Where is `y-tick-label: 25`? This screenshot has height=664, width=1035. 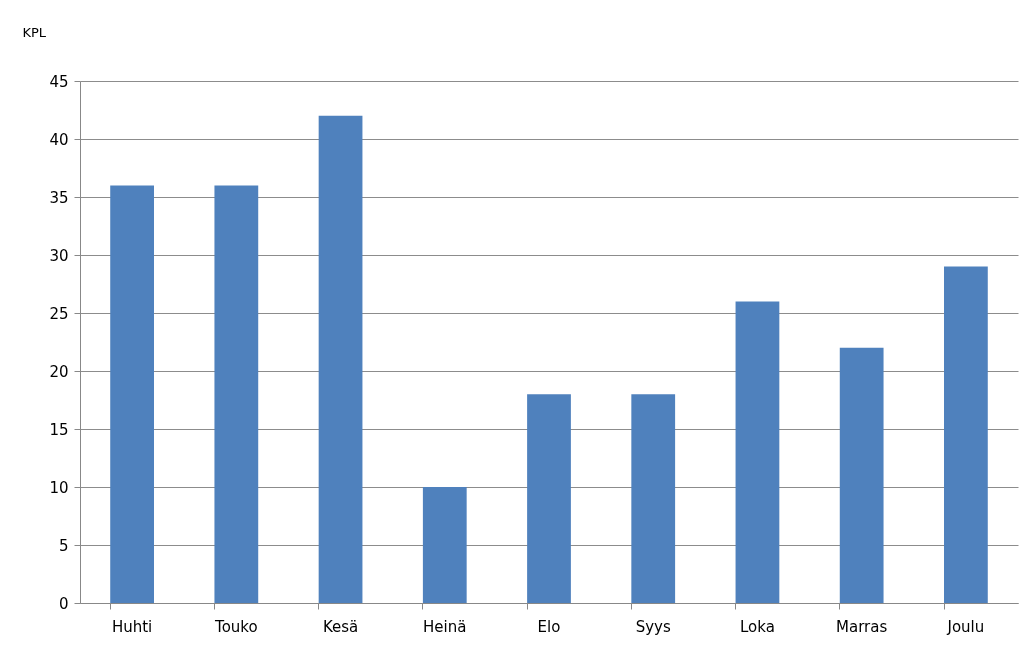
y-tick-label: 25 is located at coordinates (59, 313).